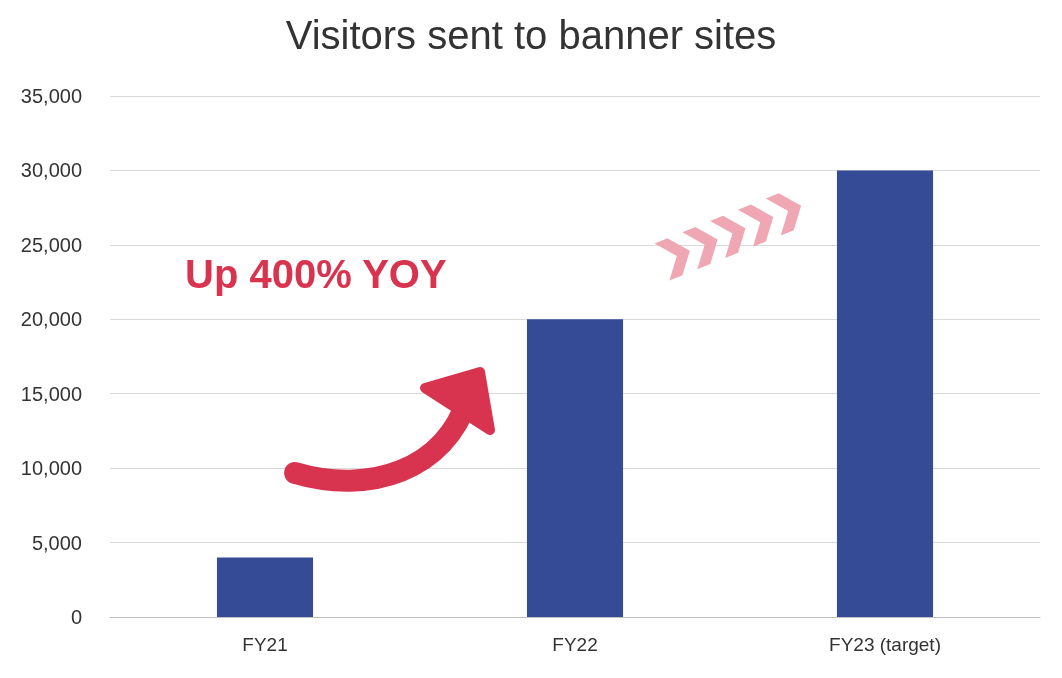 This screenshot has height=678, width=1062. I want to click on y-tick-label: 20,000, so click(51, 319).